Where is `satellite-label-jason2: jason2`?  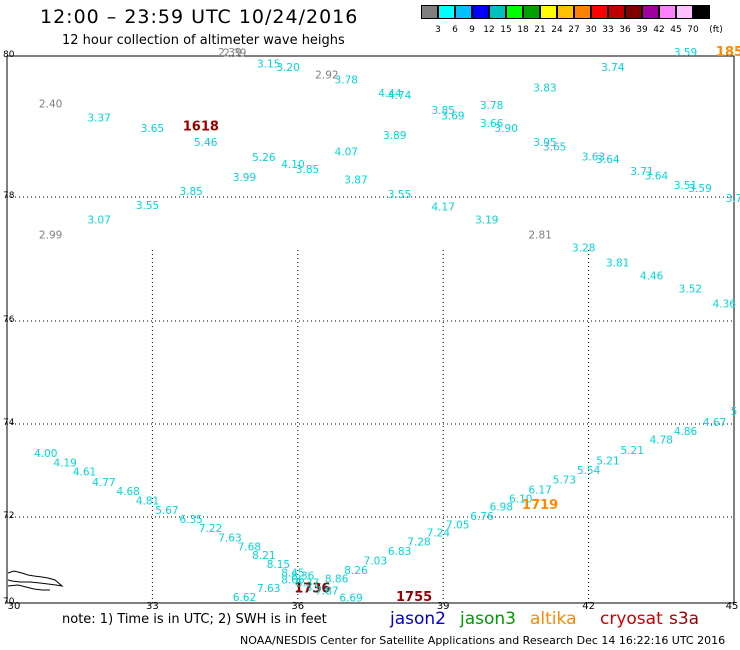 satellite-label-jason2: jason2 is located at coordinates (418, 619).